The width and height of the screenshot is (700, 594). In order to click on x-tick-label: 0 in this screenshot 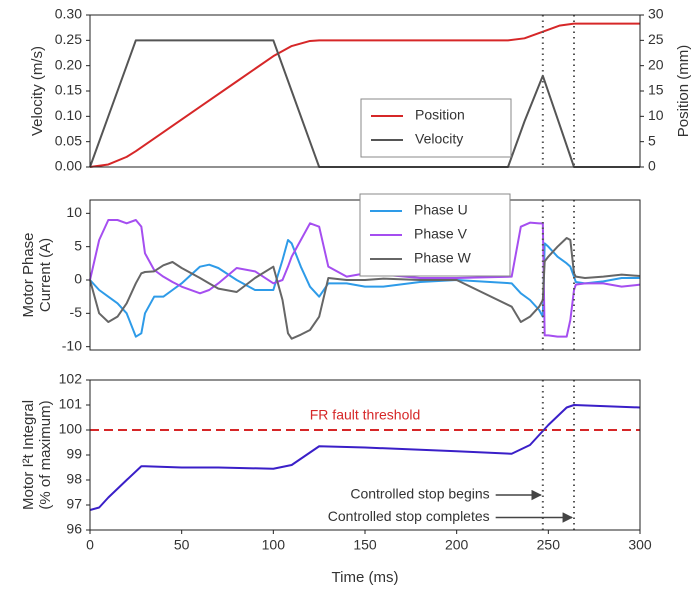, I will do `click(90, 545)`.